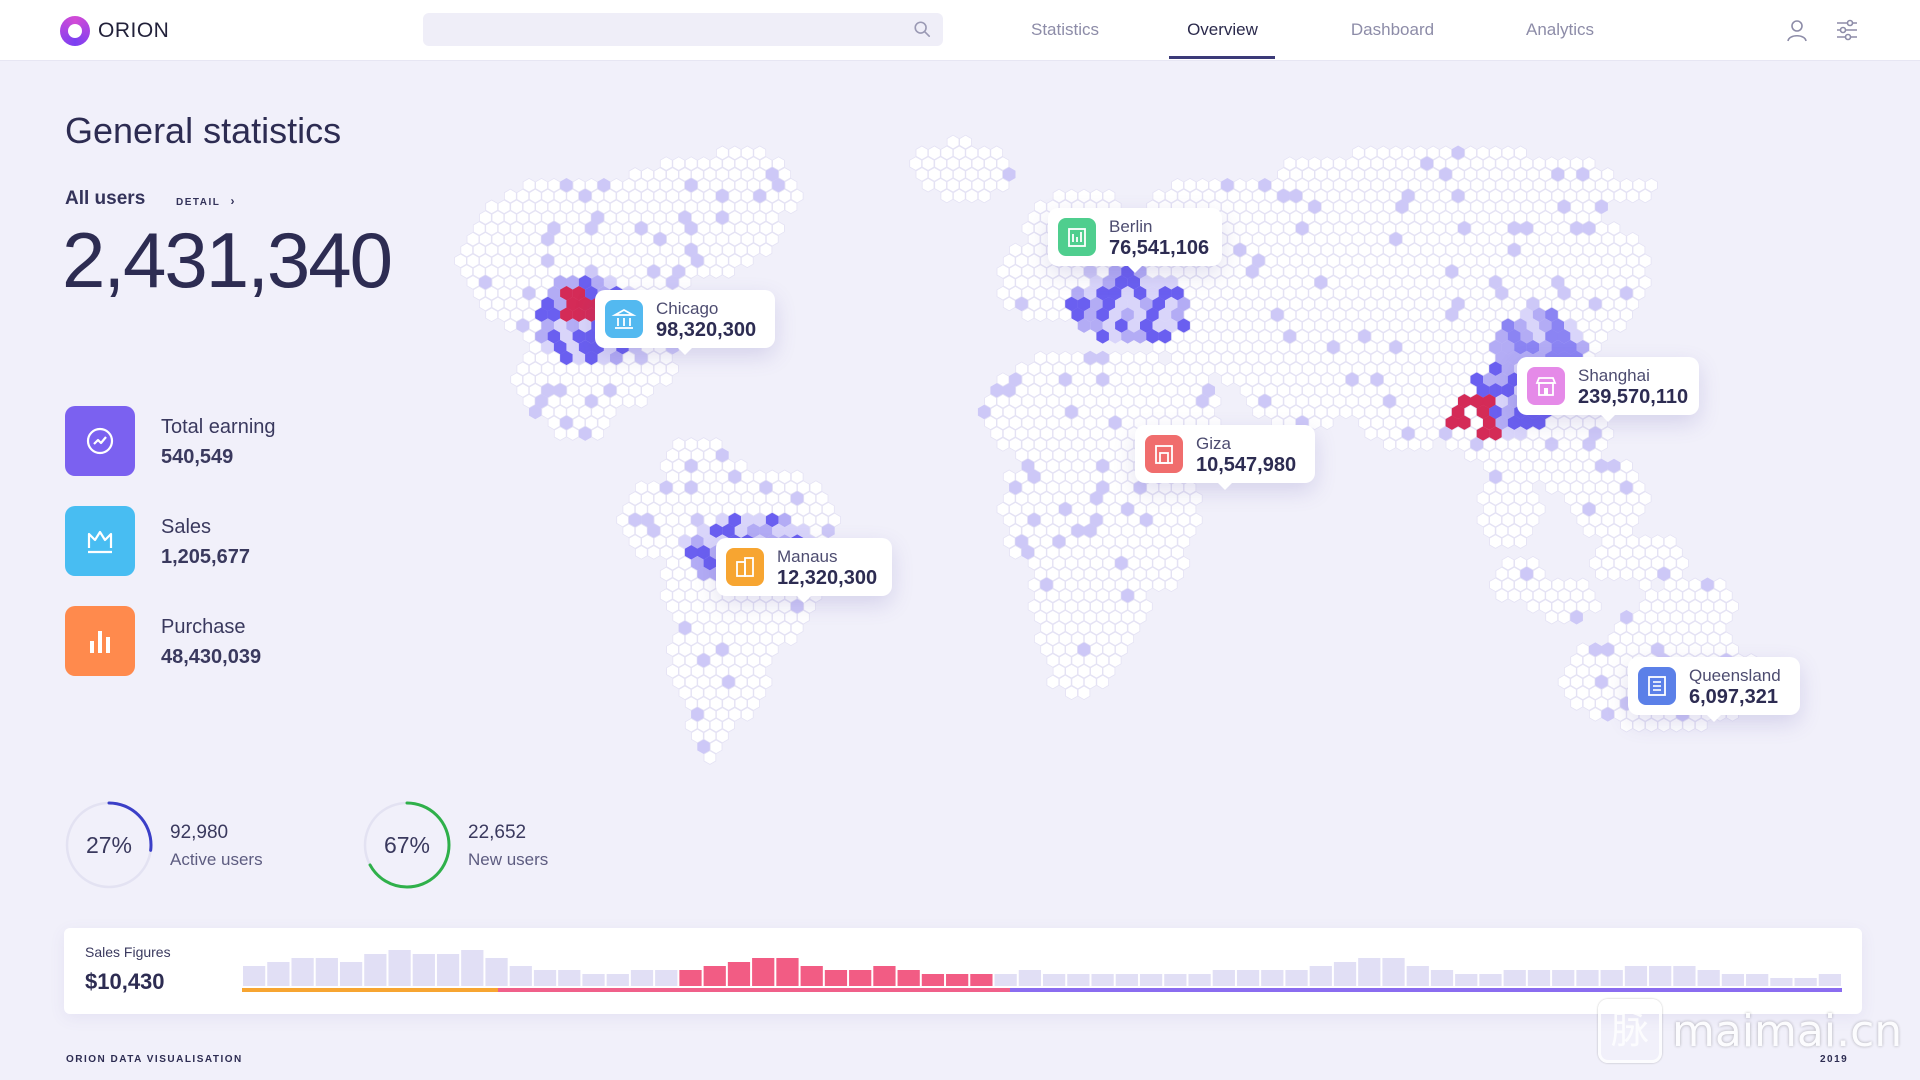 This screenshot has width=1920, height=1080. Describe the element at coordinates (114, 31) in the screenshot. I see `app-logo: ORION` at that location.